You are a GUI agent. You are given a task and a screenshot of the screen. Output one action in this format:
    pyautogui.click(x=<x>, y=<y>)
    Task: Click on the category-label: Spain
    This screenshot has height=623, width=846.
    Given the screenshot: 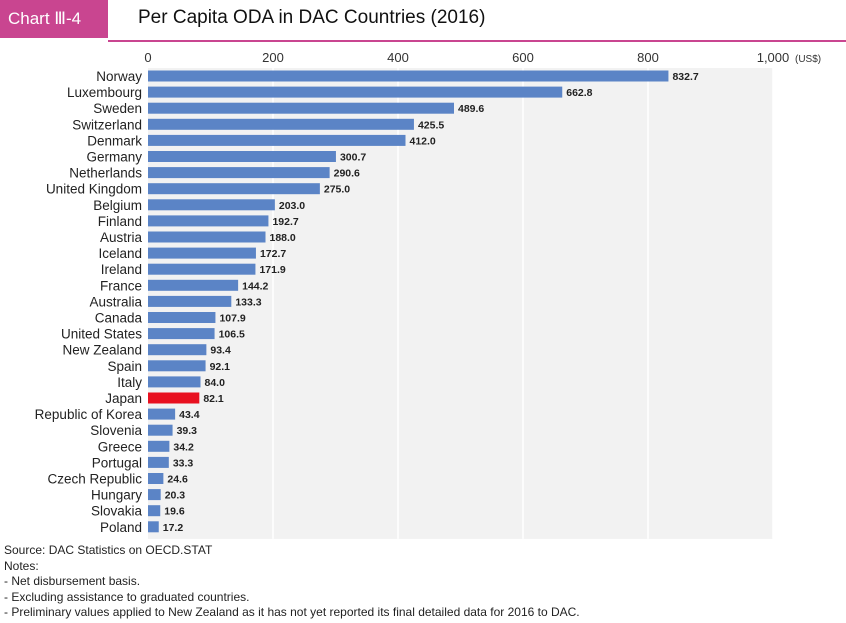 What is the action you would take?
    pyautogui.click(x=124, y=366)
    